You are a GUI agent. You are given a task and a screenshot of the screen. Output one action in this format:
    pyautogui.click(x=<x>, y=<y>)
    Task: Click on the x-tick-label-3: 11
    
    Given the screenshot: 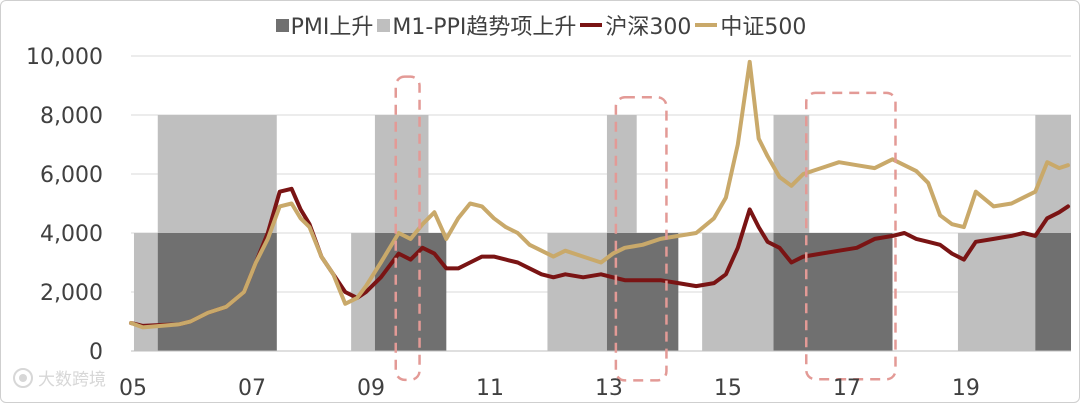 What is the action you would take?
    pyautogui.click(x=490, y=388)
    